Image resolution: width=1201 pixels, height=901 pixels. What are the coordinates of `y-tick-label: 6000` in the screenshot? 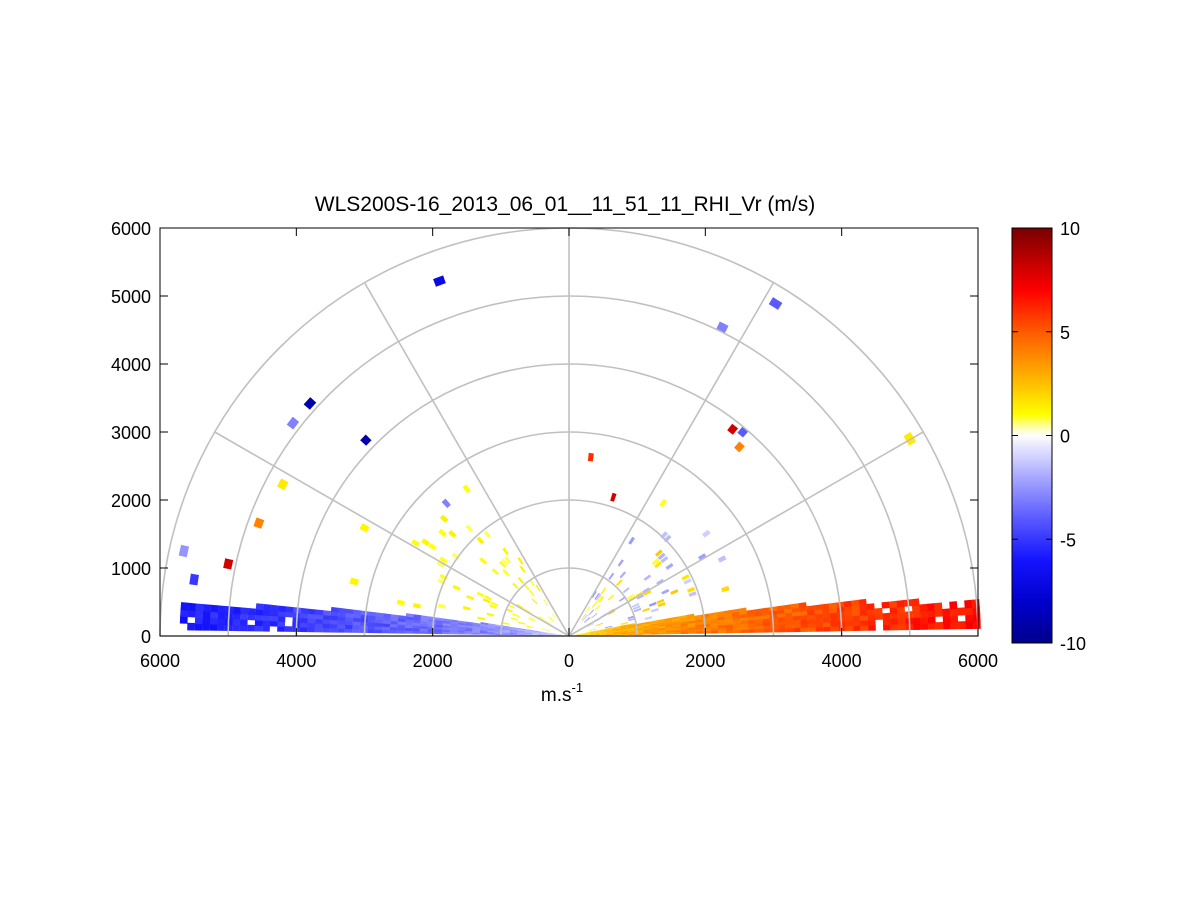 It's located at (131, 229).